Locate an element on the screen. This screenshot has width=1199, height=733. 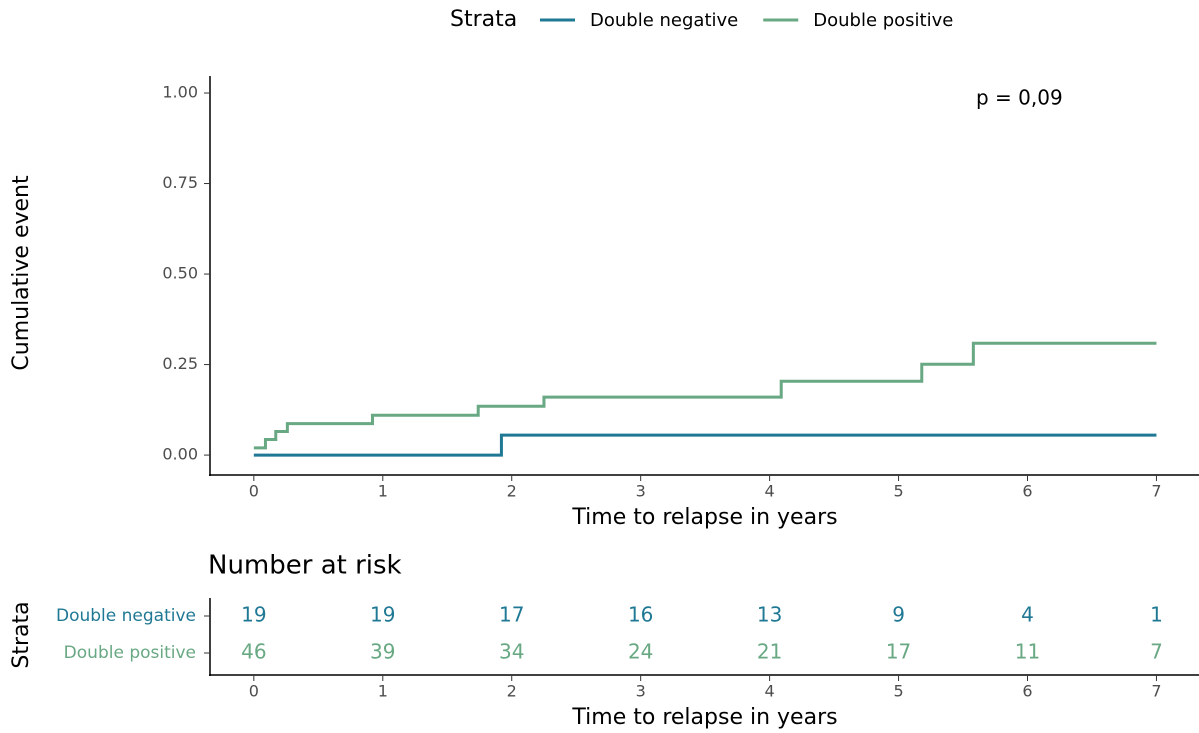
risk-count: 21 is located at coordinates (769, 652).